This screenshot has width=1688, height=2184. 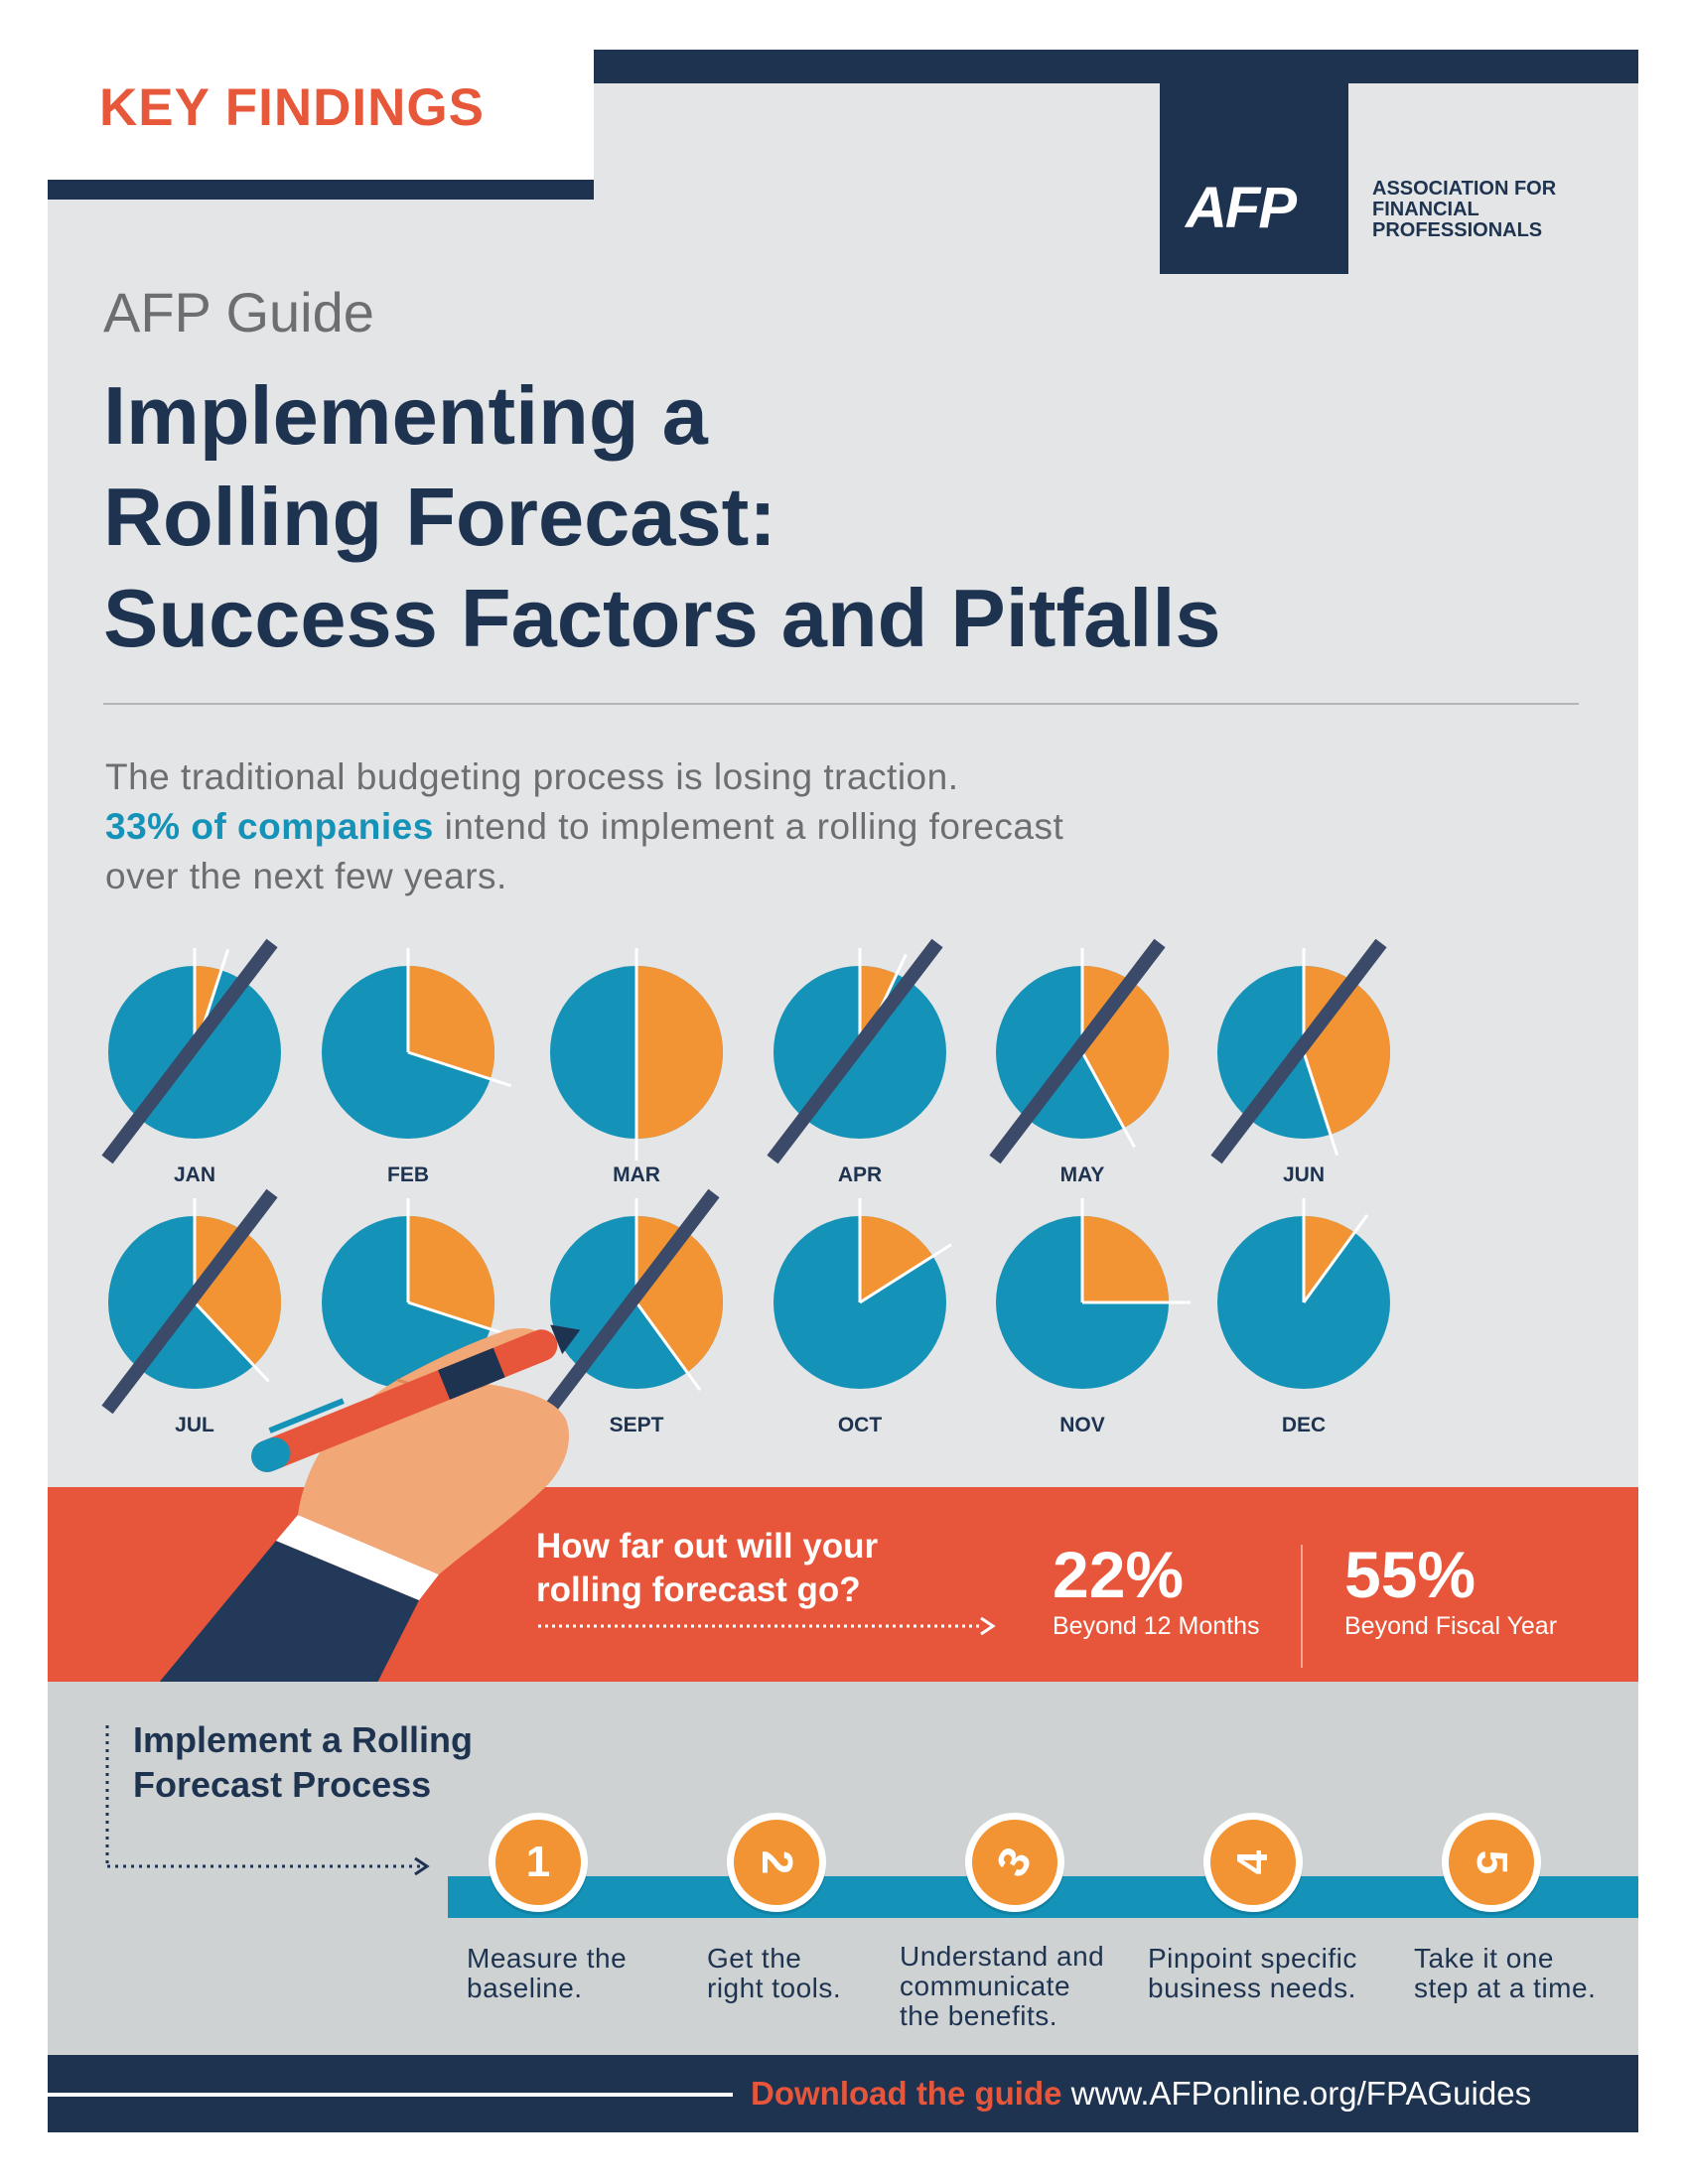 I want to click on stat-value: 55%, so click(x=1410, y=1574).